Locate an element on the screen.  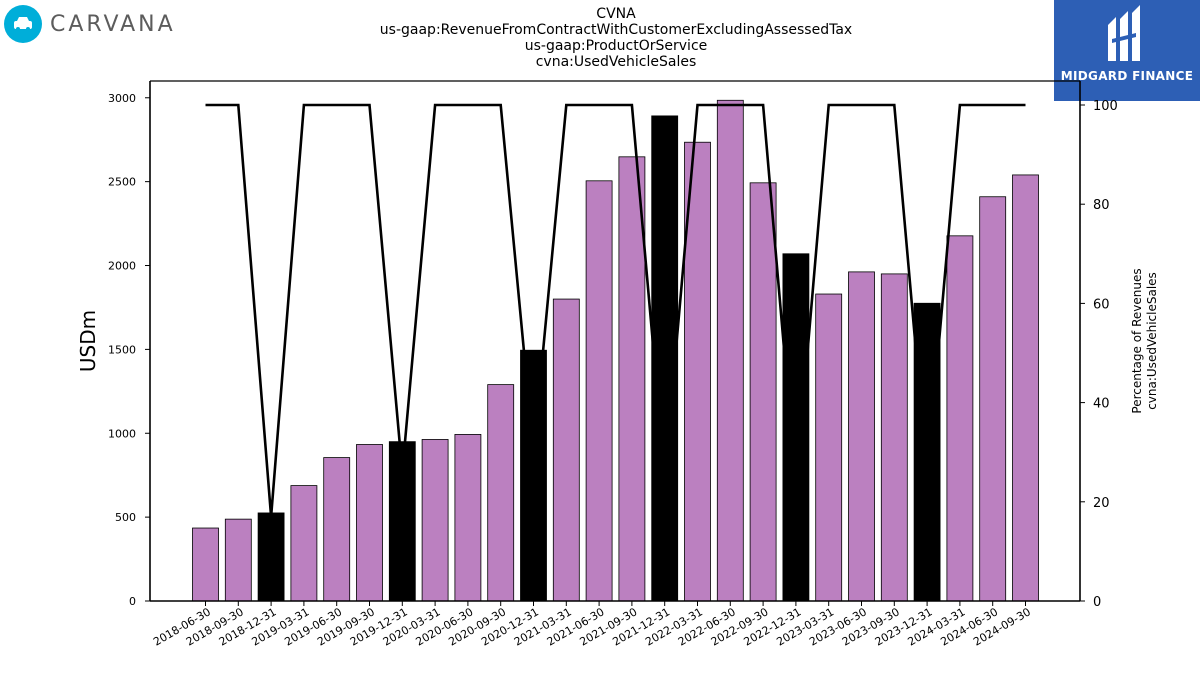
y2-axis-label-line-2: cvna:UsedVehicleSales is located at coordinates (1152, 341).